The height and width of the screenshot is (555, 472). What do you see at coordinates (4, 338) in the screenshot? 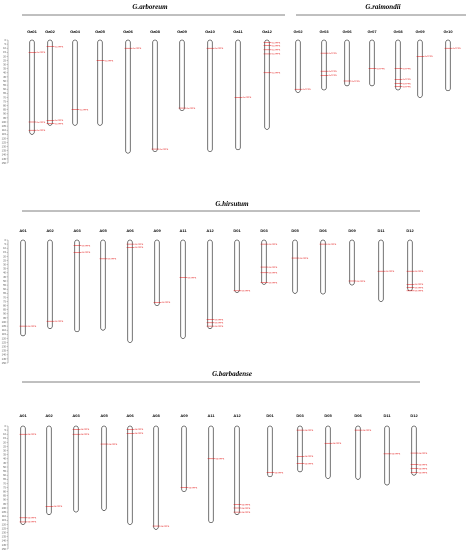
I see `scale-tick-label: 120` at bounding box center [4, 338].